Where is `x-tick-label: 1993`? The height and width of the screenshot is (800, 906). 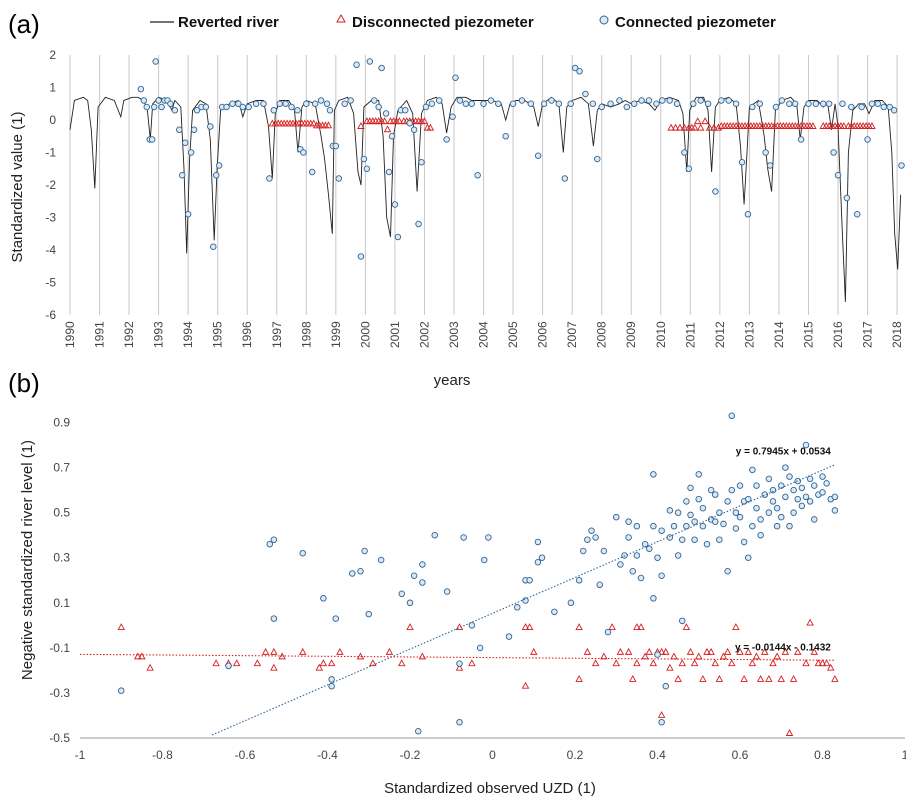 x-tick-label: 1993 is located at coordinates (159, 334).